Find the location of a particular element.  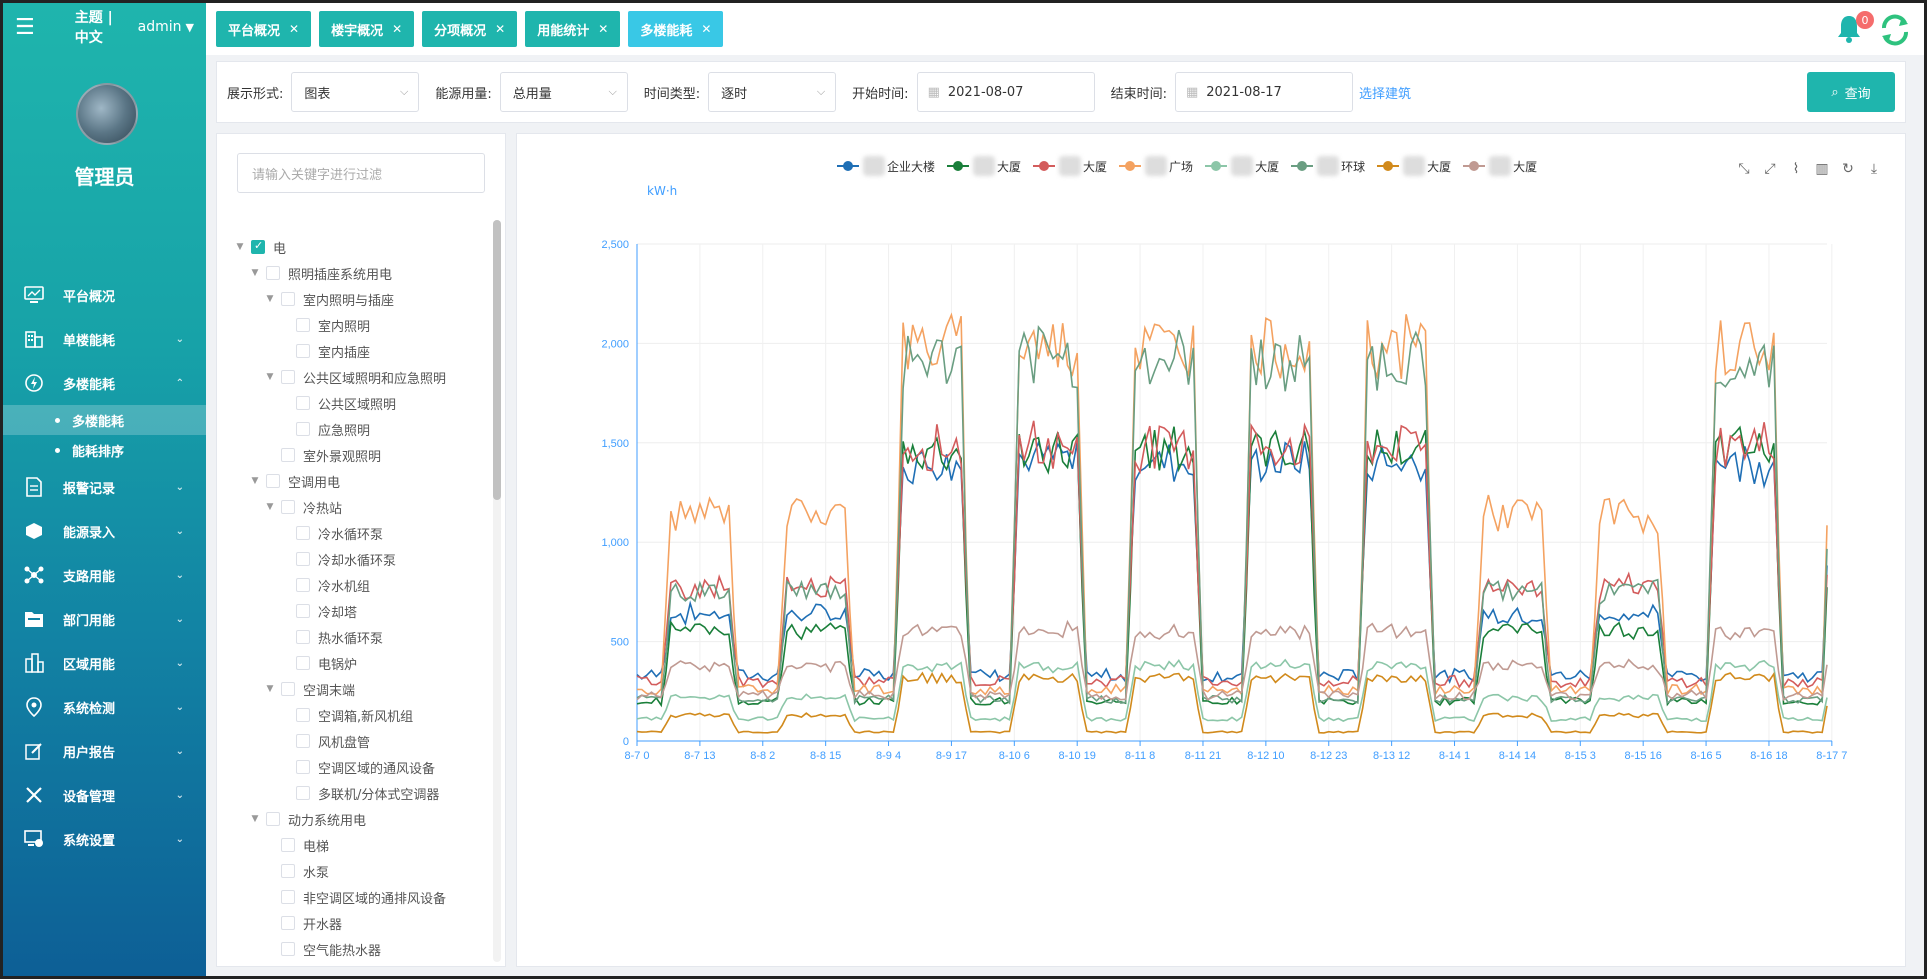

hamburger-icon: ☰ is located at coordinates (25, 27).